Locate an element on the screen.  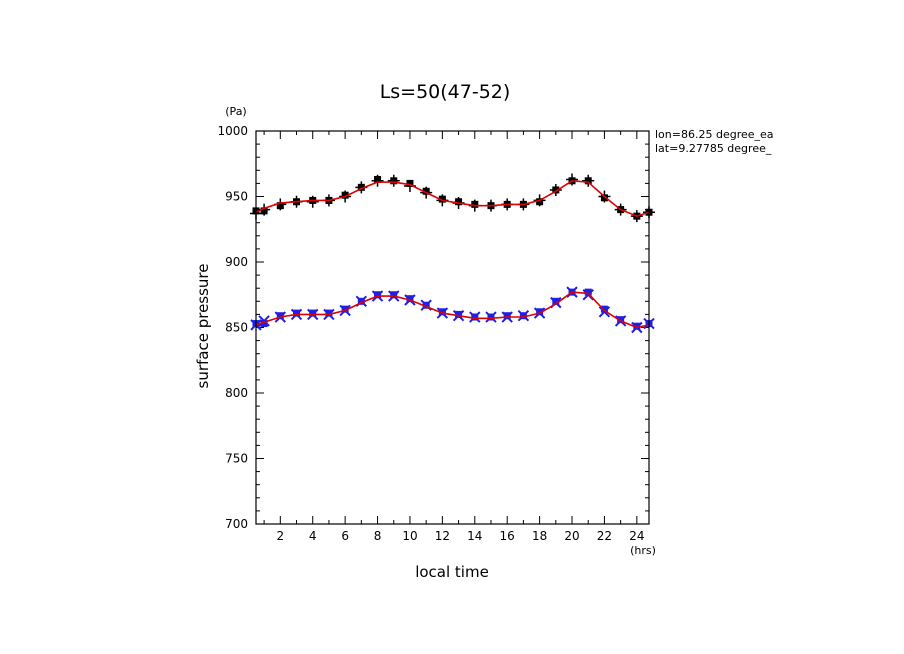
x-tick-label: 20 is located at coordinates (571, 536).